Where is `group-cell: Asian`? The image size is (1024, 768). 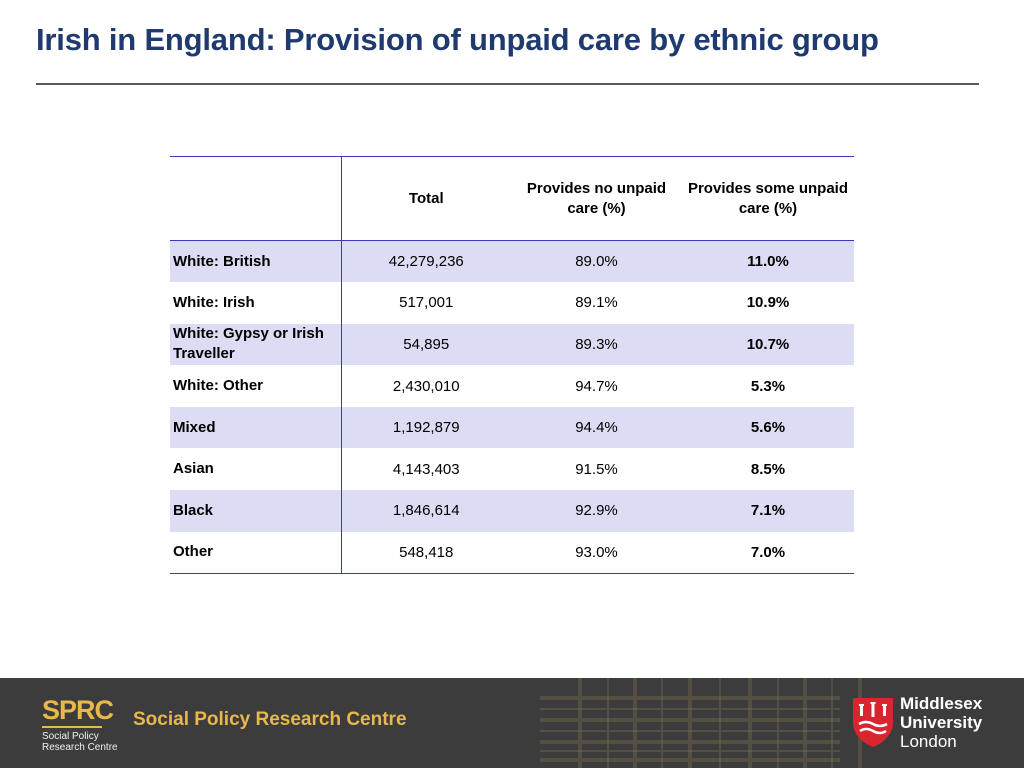
group-cell: Asian is located at coordinates (256, 469).